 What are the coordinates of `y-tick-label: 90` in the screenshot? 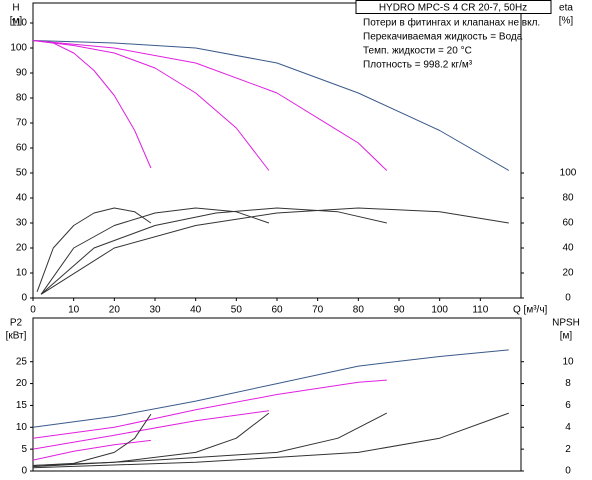 It's located at (22, 73).